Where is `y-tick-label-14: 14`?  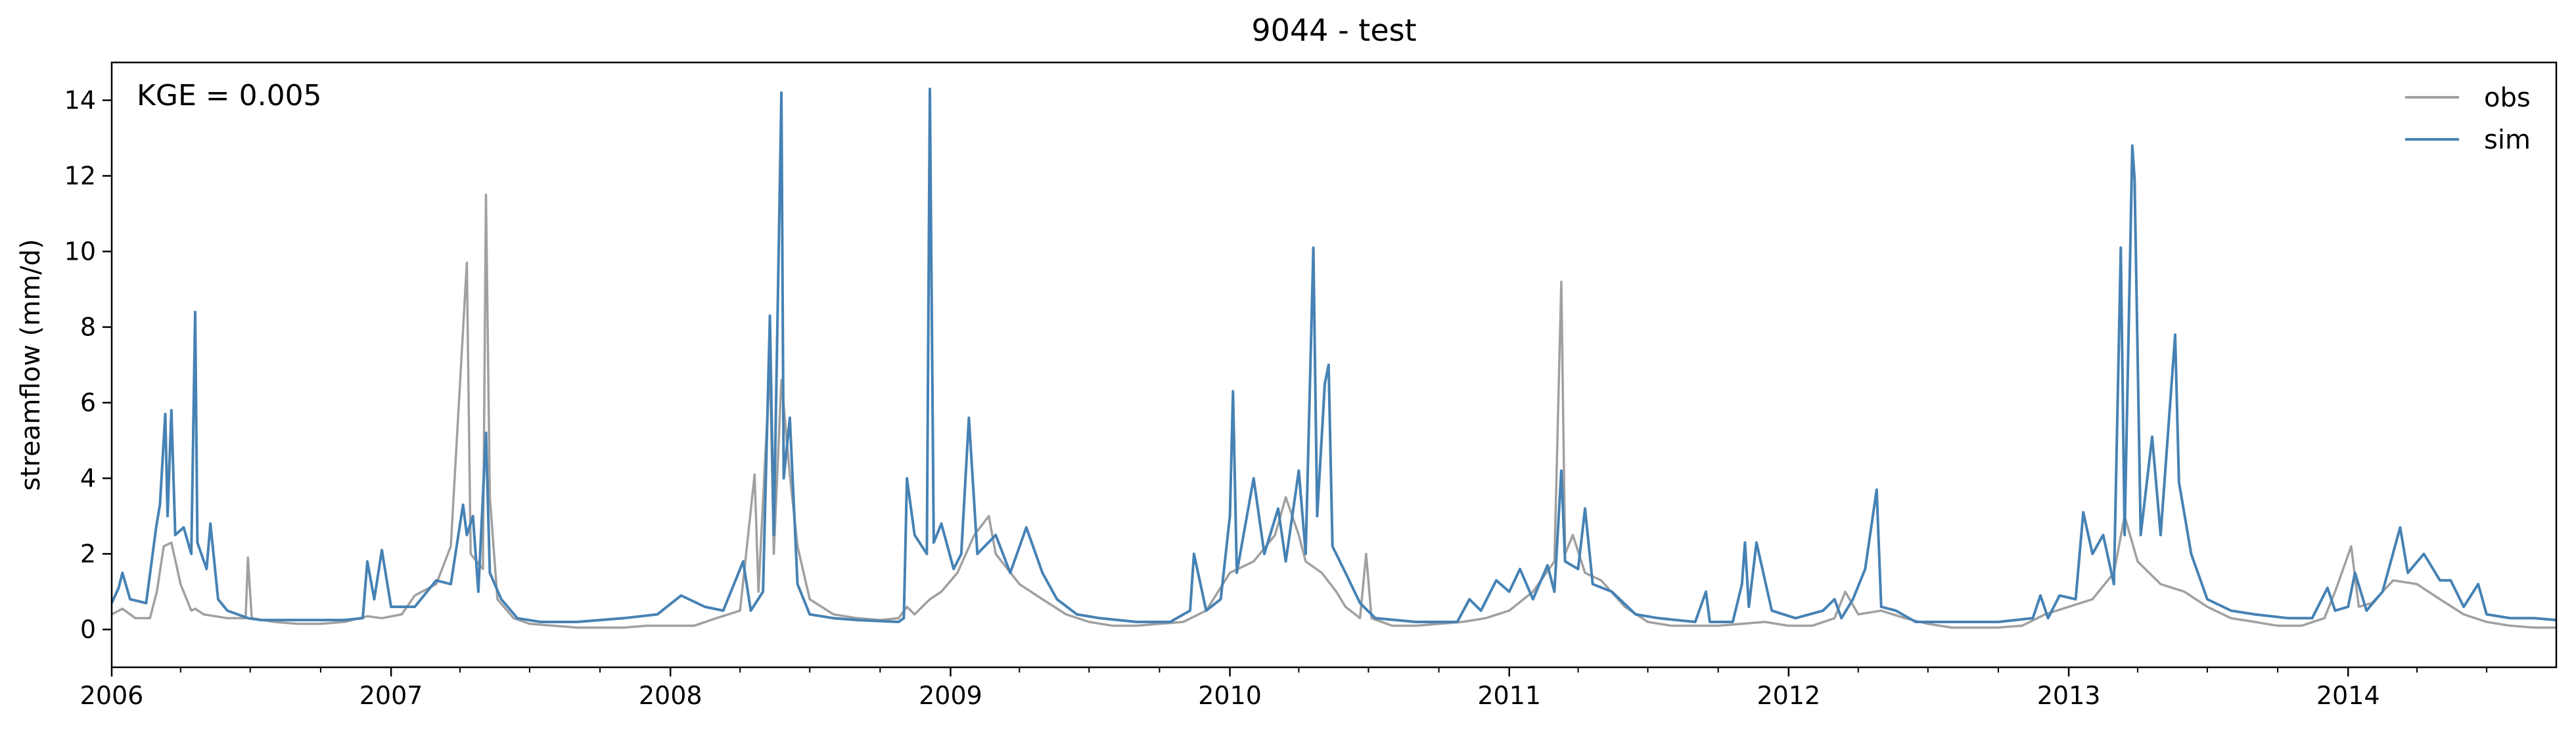
y-tick-label-14: 14 is located at coordinates (80, 100).